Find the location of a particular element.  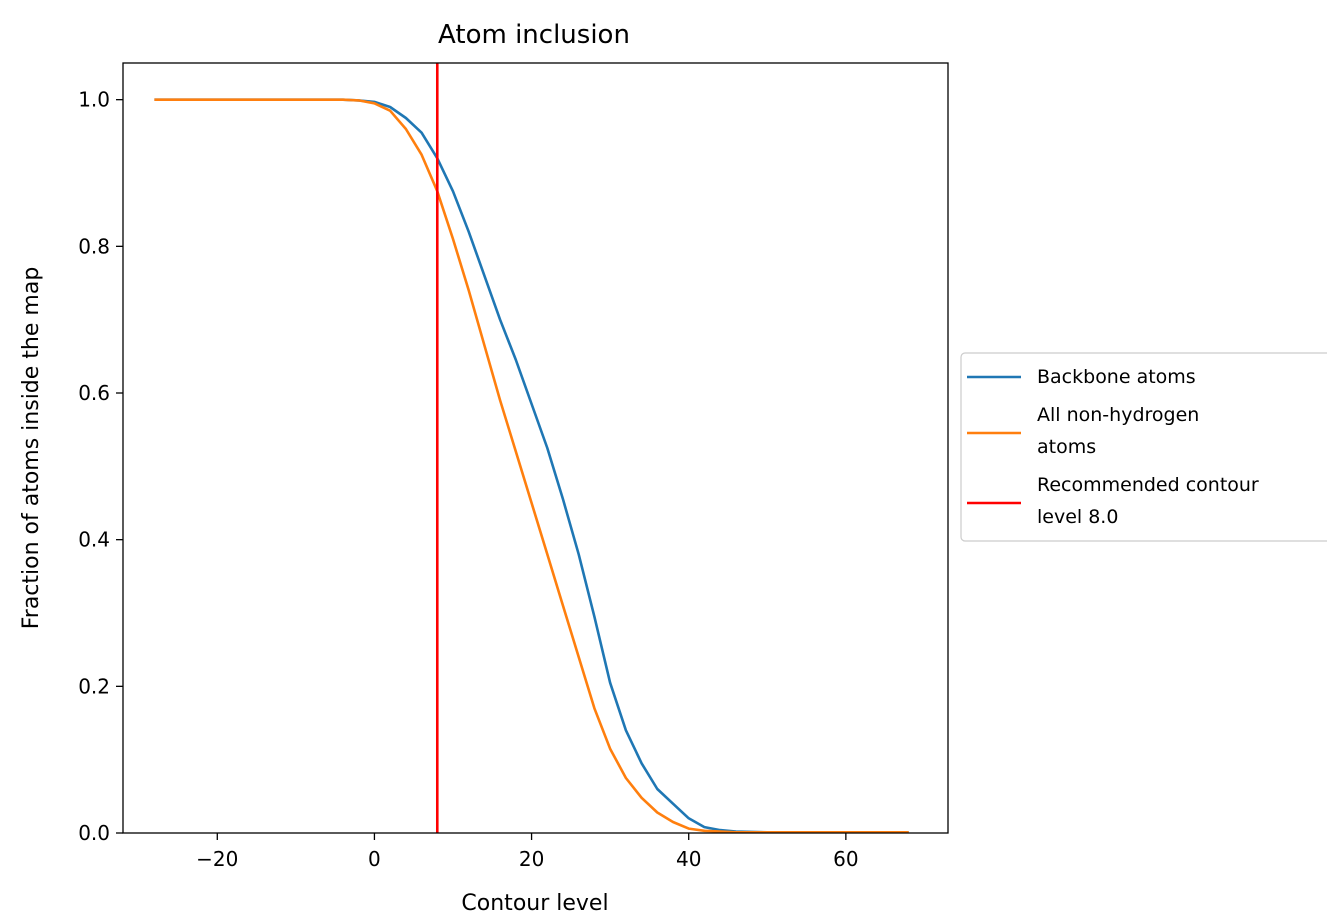

chart-title: Atom inclusion is located at coordinates (534, 35).